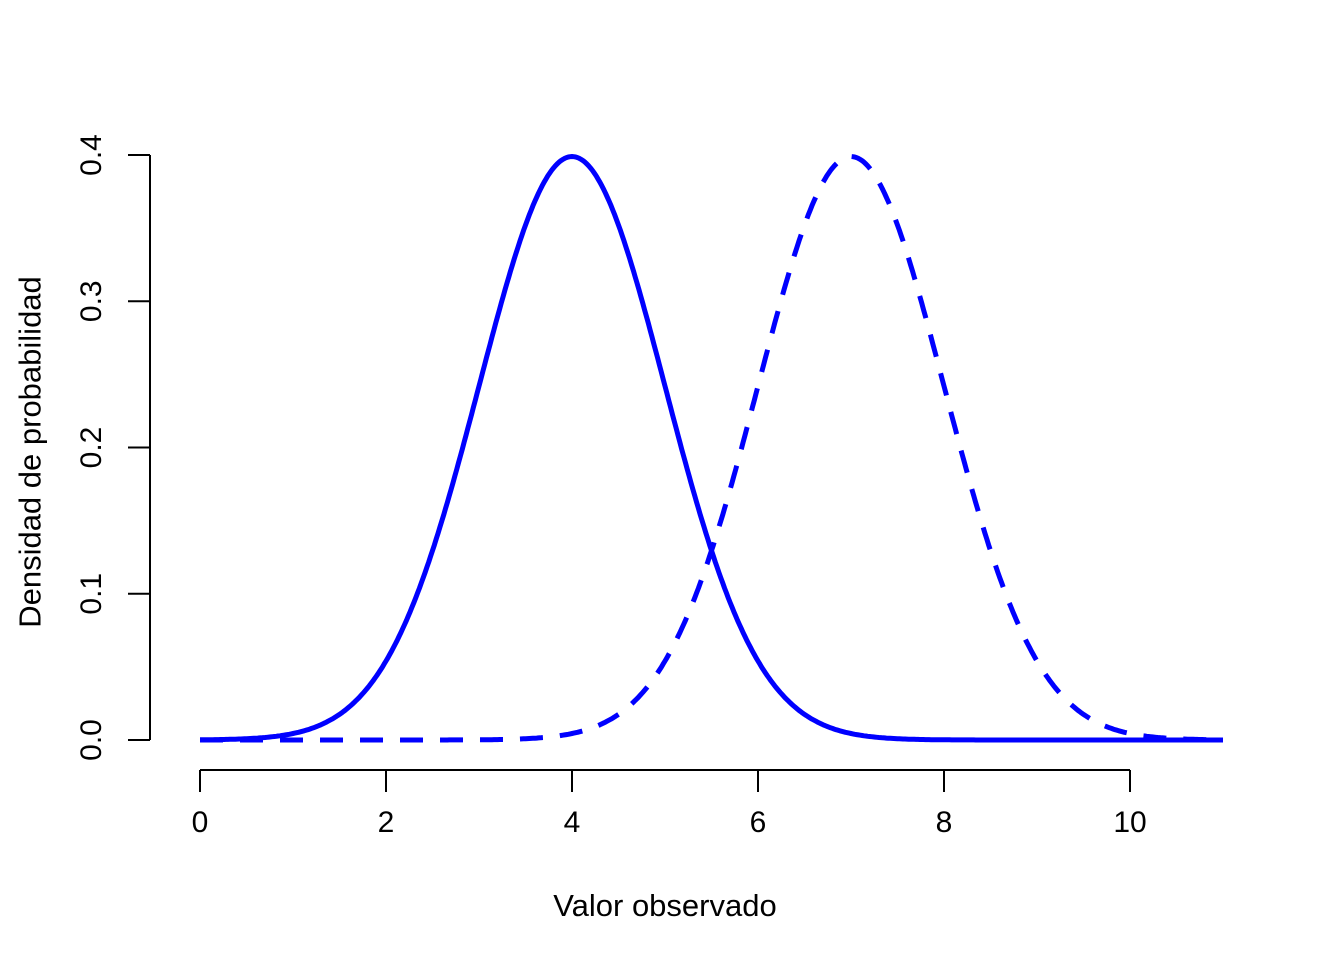 The height and width of the screenshot is (960, 1344). Describe the element at coordinates (30, 452) in the screenshot. I see `y-axis-title: Densidad de probabilidad` at that location.